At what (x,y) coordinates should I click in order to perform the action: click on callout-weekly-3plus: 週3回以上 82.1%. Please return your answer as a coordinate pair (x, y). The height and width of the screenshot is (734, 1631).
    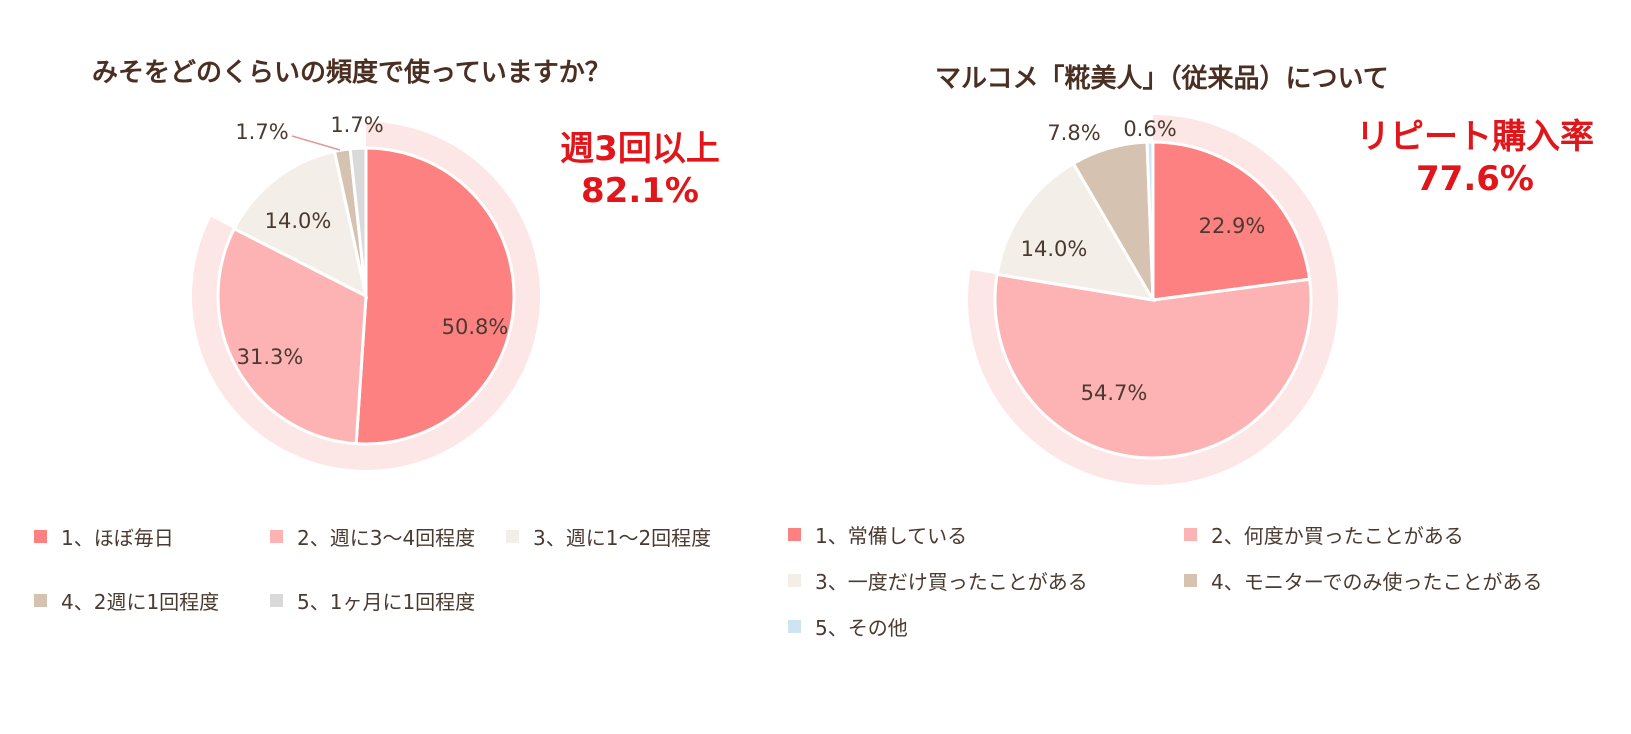
    Looking at the image, I should click on (640, 170).